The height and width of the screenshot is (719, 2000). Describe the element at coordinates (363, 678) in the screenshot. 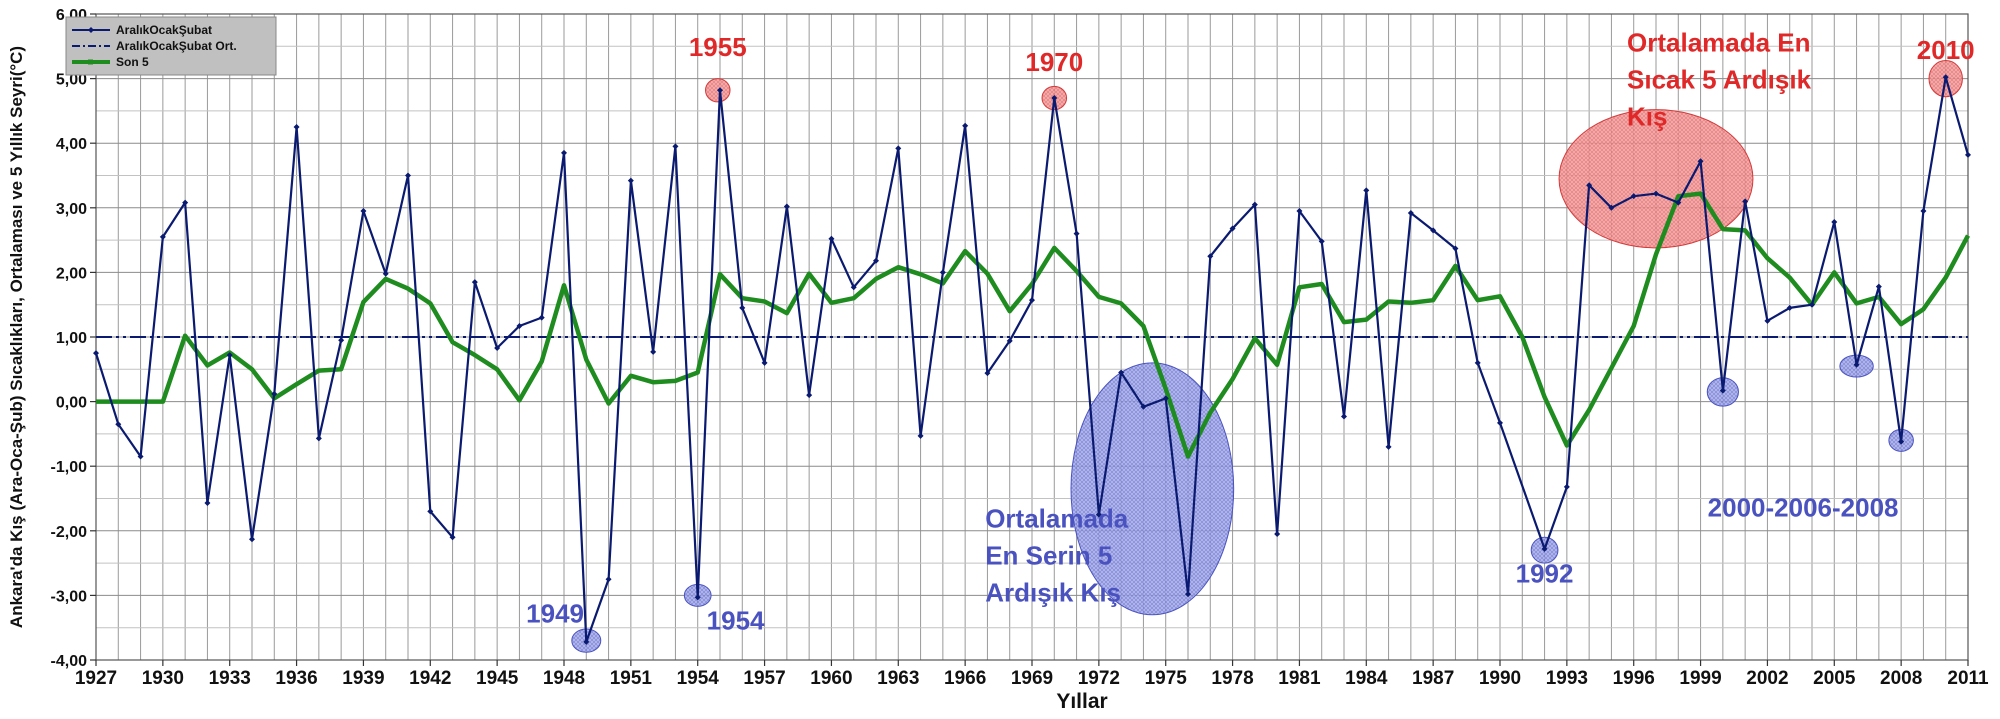

I see `x-tick-label: 1939` at that location.